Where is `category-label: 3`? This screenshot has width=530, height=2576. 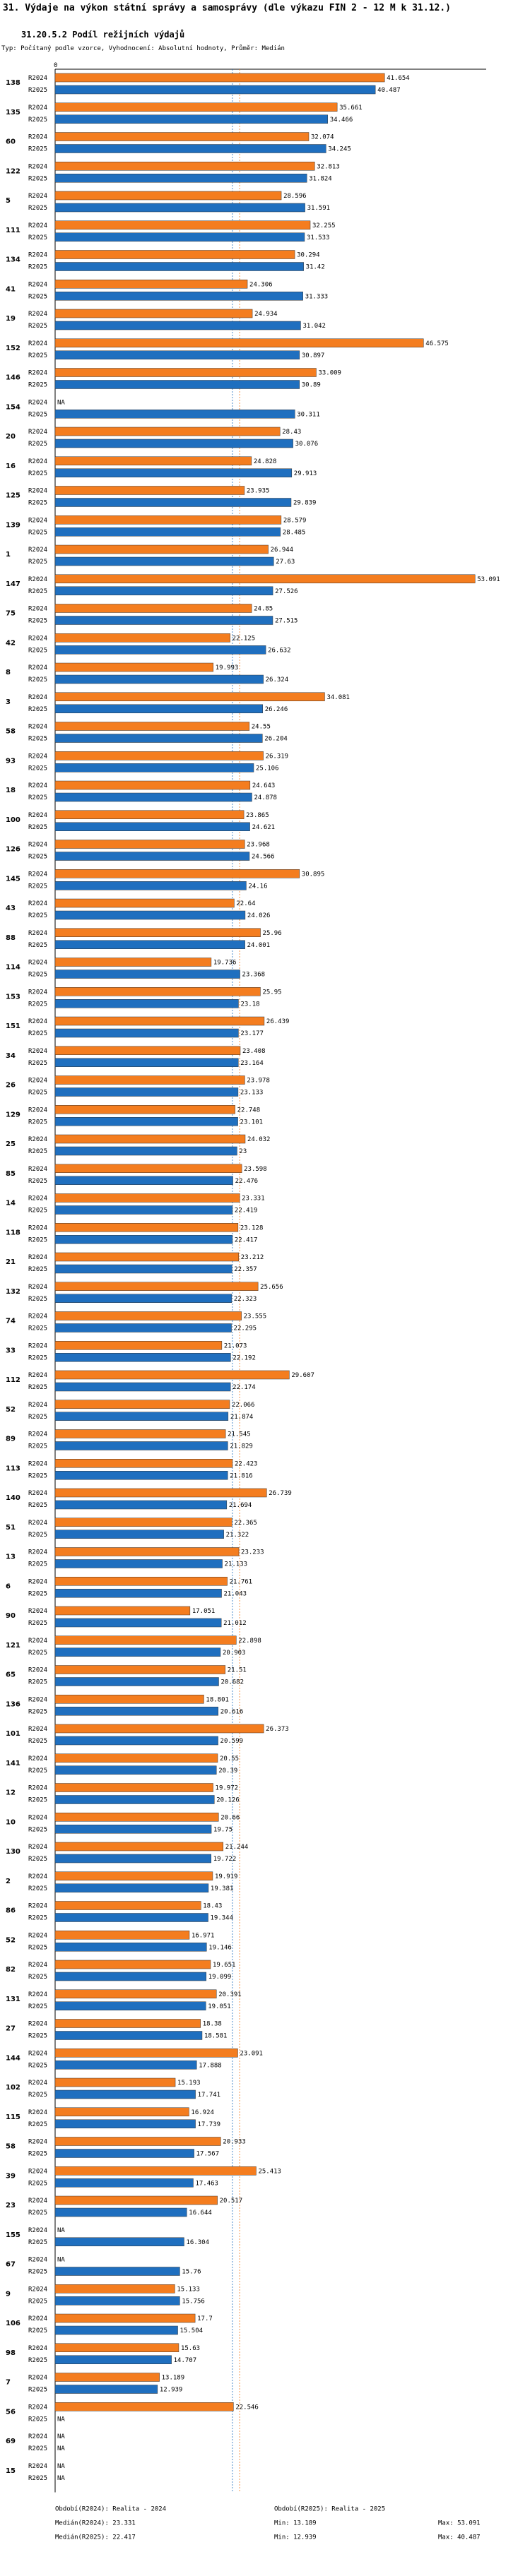
category-label: 3 is located at coordinates (8, 702).